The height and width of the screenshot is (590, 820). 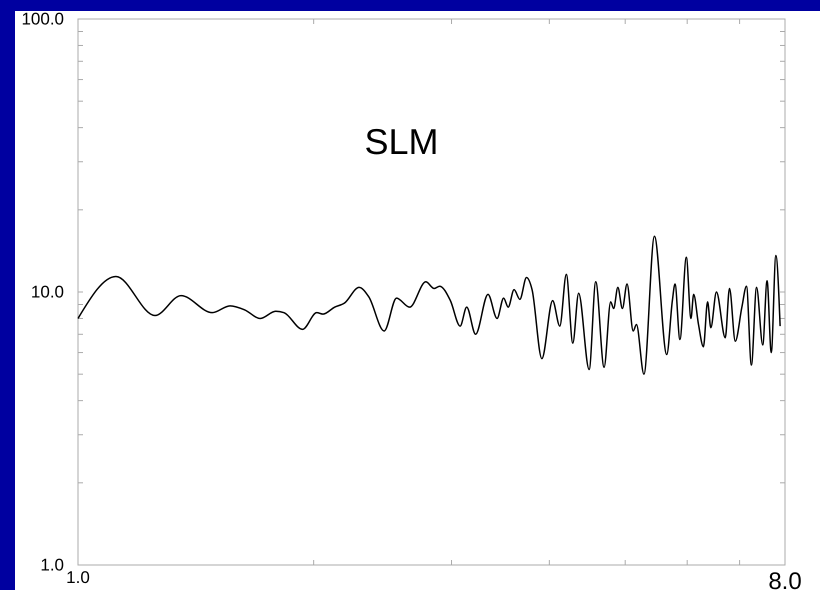 What do you see at coordinates (47, 292) in the screenshot?
I see `y-tick-label: 10.0` at bounding box center [47, 292].